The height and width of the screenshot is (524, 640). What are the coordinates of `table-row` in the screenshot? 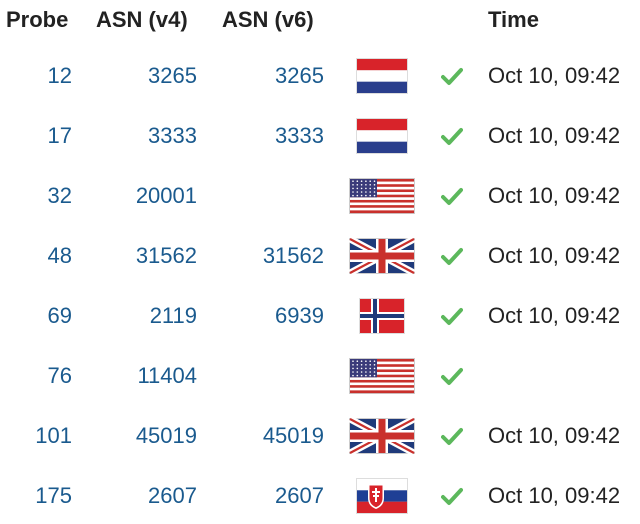 It's located at (320, 376).